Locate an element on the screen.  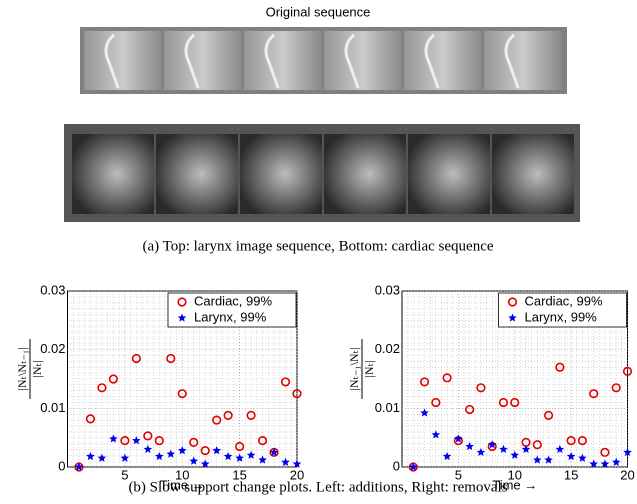
x-tick-label: 10 is located at coordinates (182, 474).